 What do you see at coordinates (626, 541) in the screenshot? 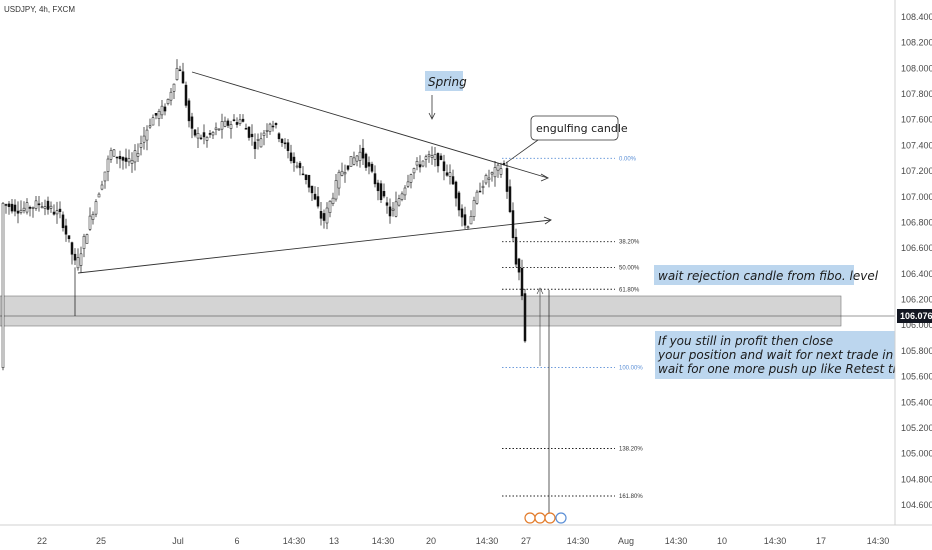
I see `time-axis-label: Aug` at bounding box center [626, 541].